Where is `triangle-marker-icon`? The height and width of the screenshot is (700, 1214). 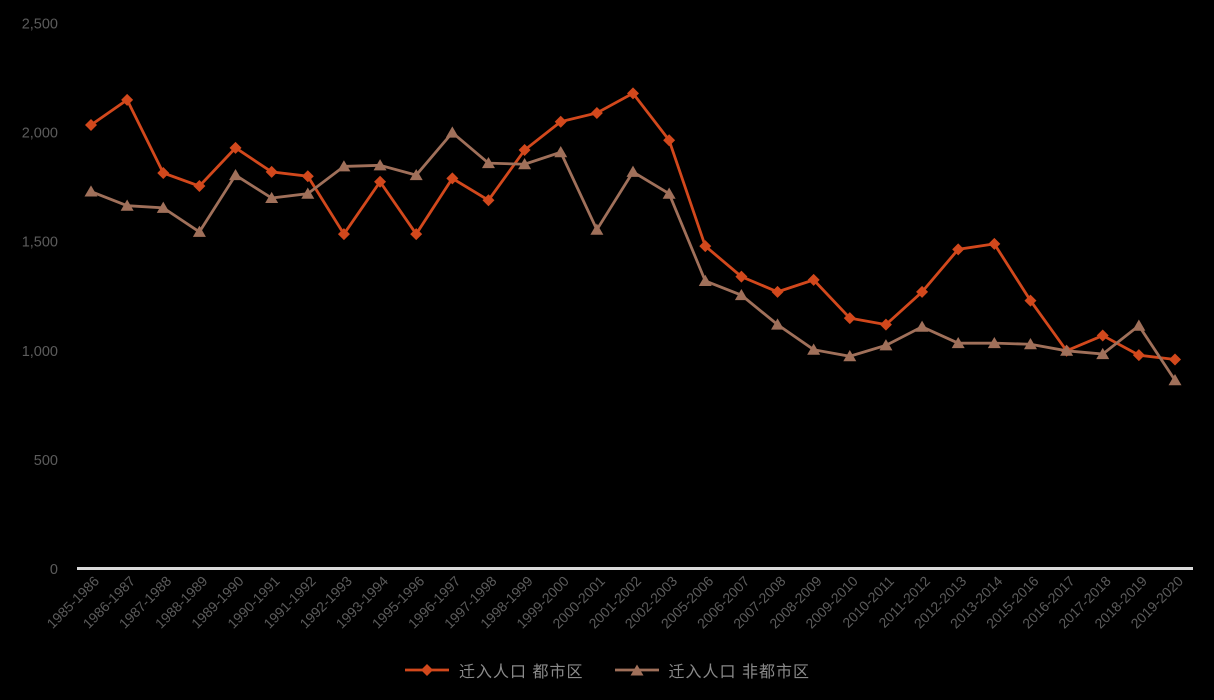 triangle-marker-icon is located at coordinates (636, 670).